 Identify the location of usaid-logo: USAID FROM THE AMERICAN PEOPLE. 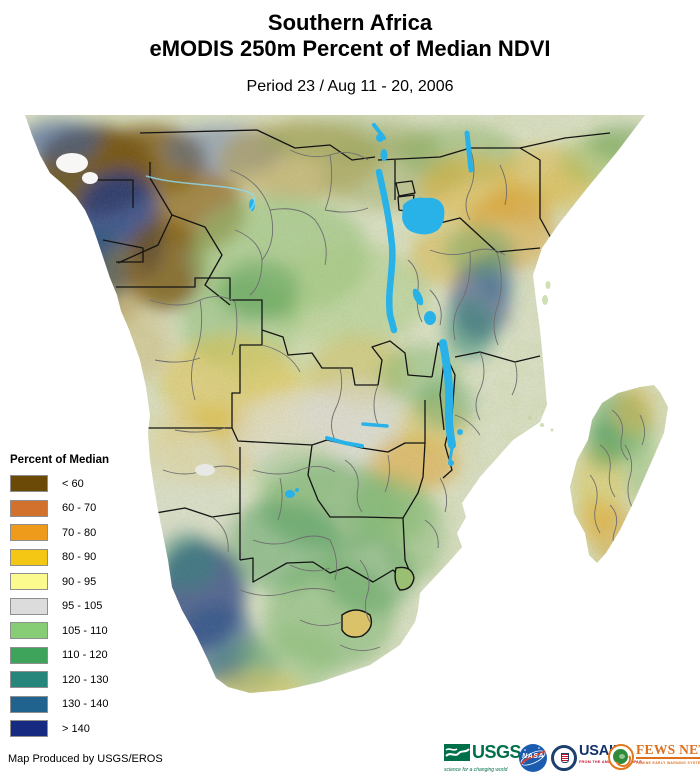
(606, 758).